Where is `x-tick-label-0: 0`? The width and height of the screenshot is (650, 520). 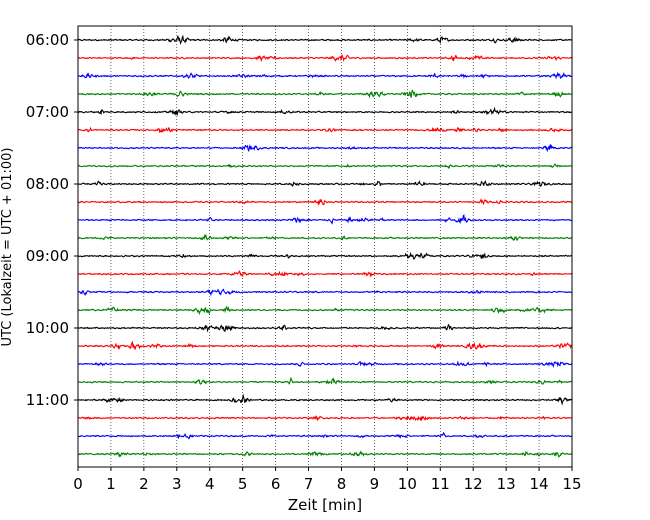 x-tick-label-0: 0 is located at coordinates (78, 484).